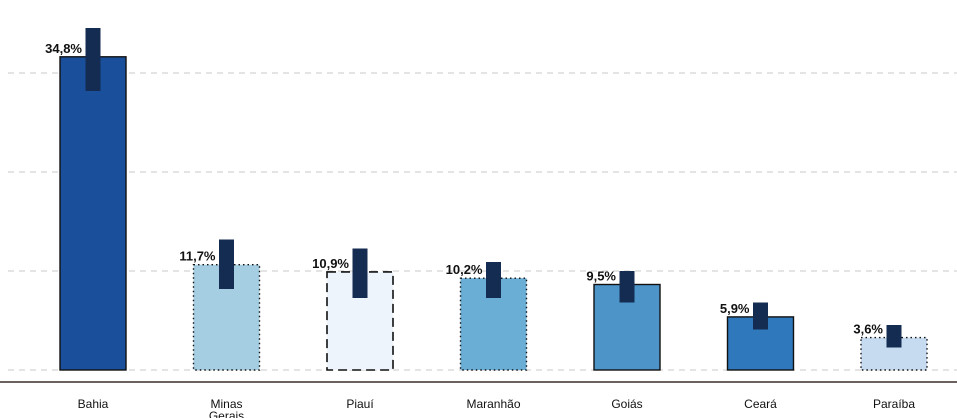  I want to click on value-label: 5,9%, so click(735, 308).